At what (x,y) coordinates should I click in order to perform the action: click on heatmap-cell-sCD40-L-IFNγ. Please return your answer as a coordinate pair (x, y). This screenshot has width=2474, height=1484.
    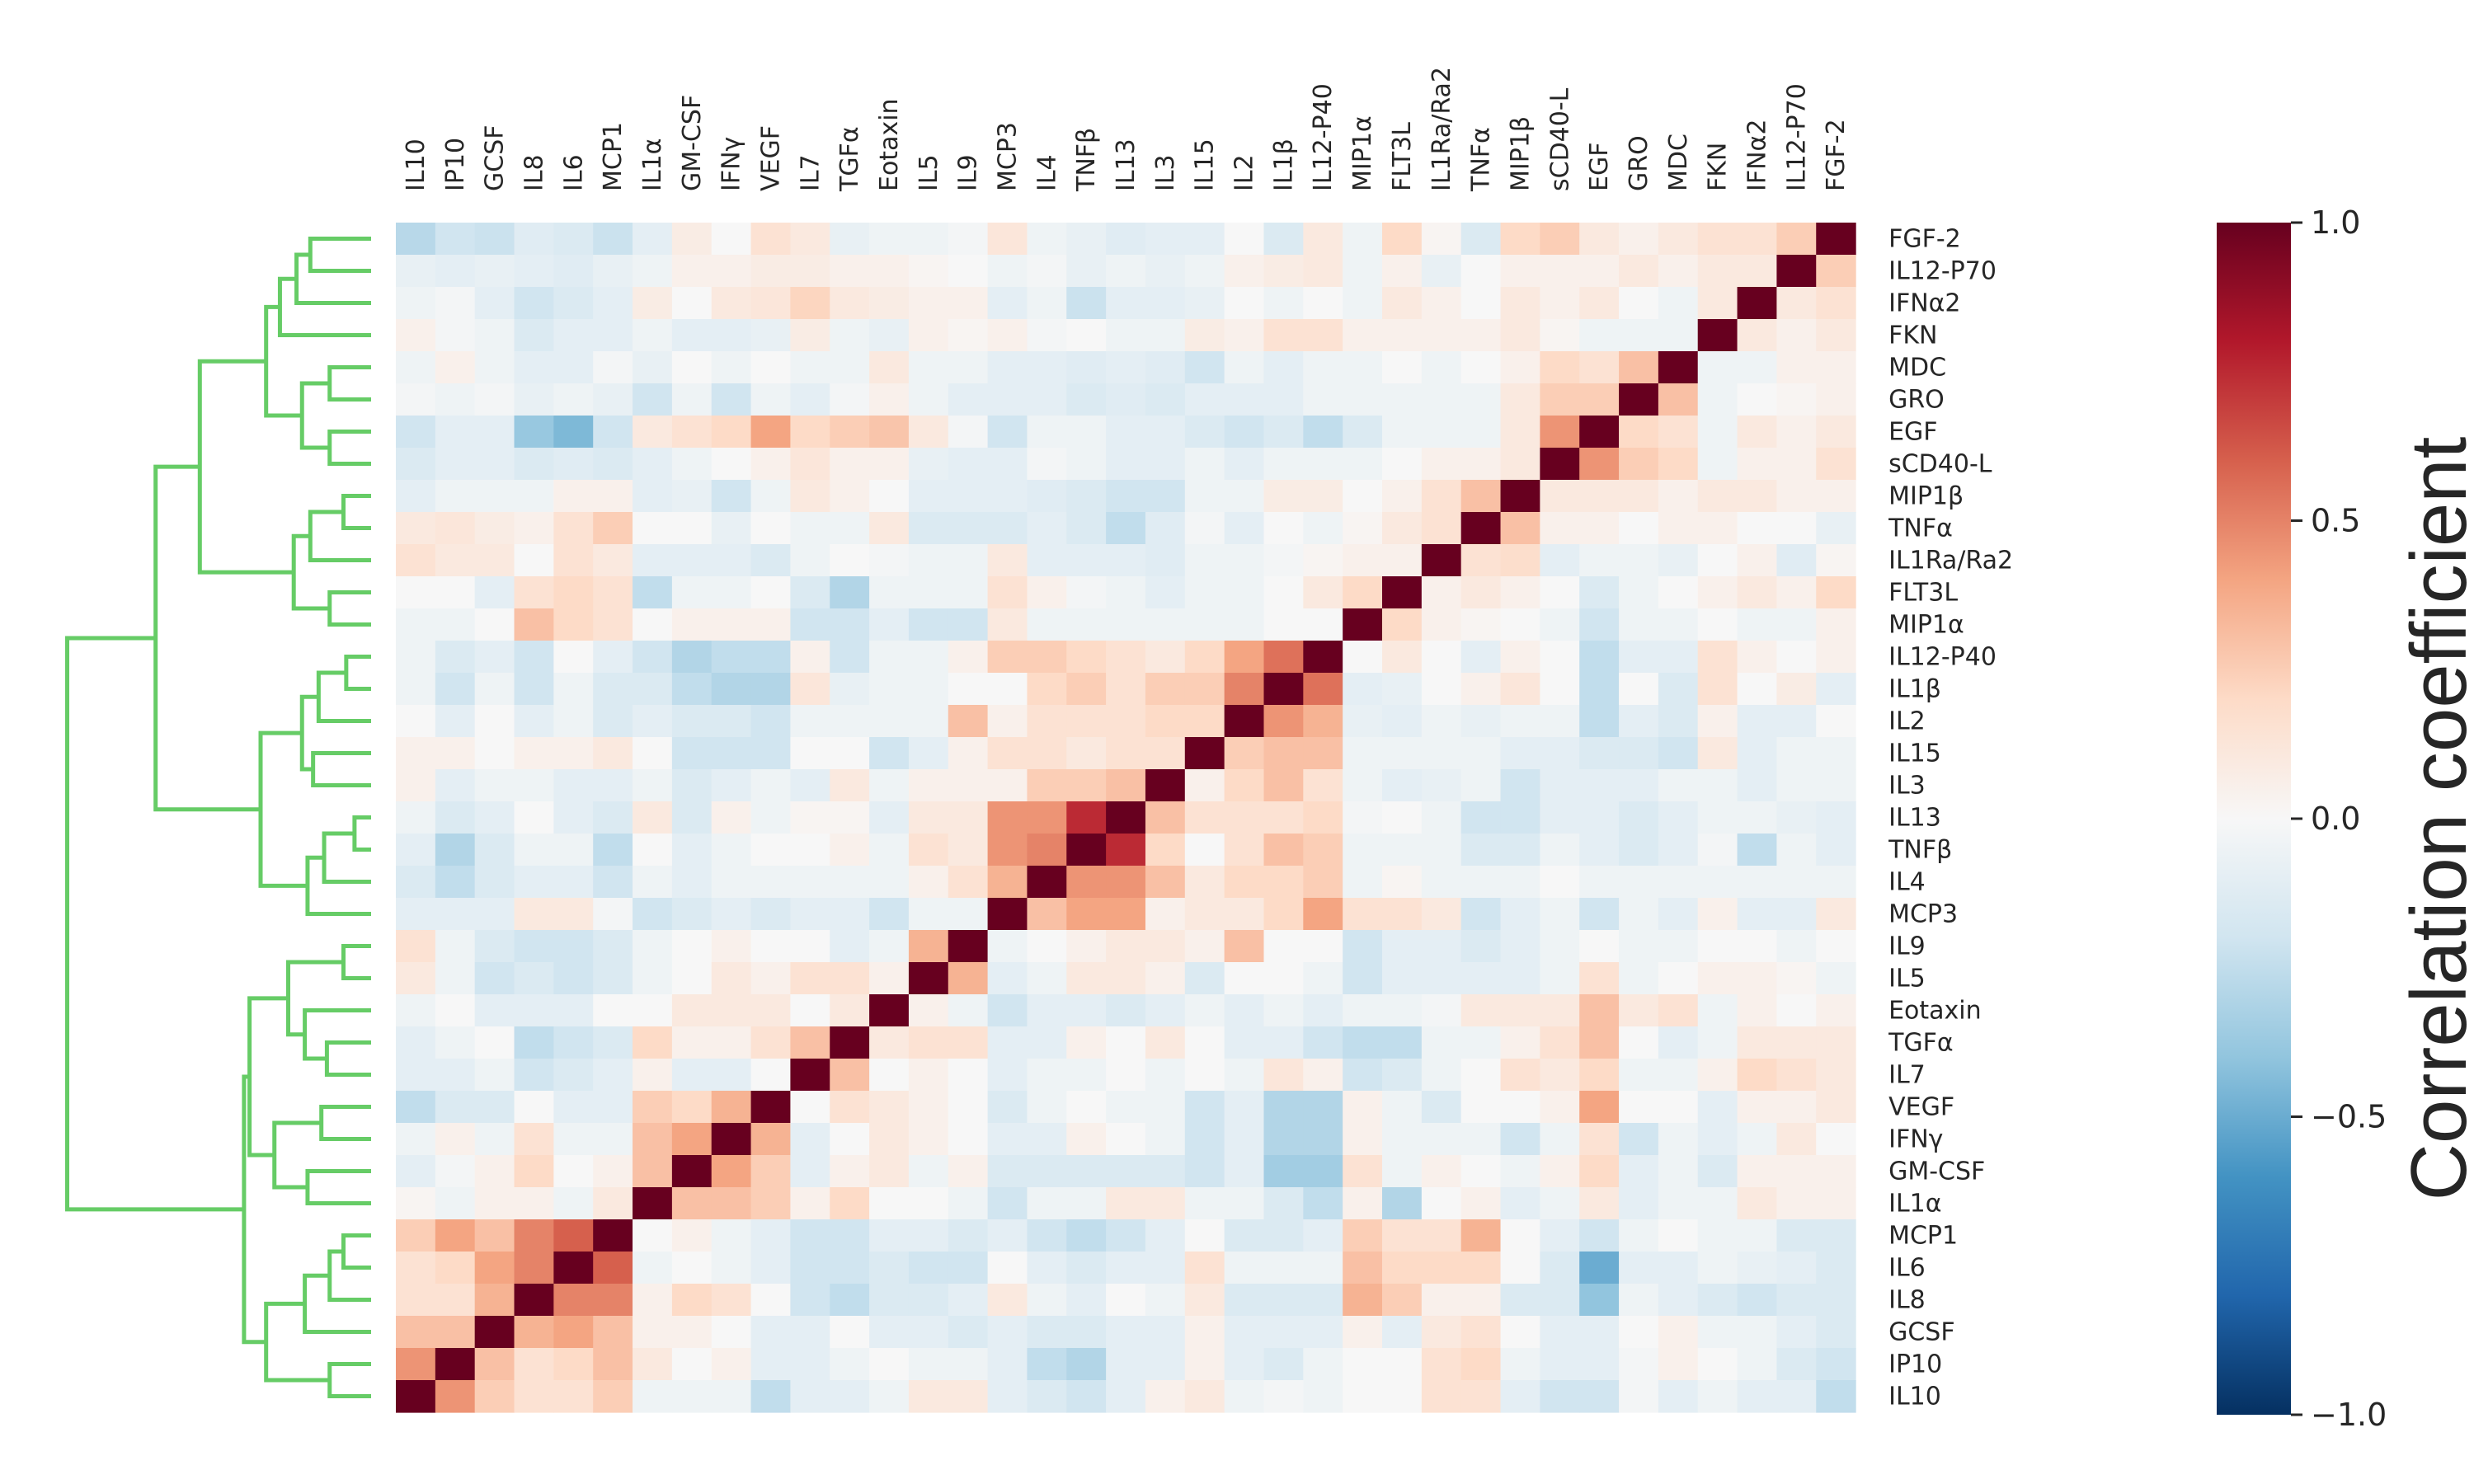
    Looking at the image, I should click on (731, 464).